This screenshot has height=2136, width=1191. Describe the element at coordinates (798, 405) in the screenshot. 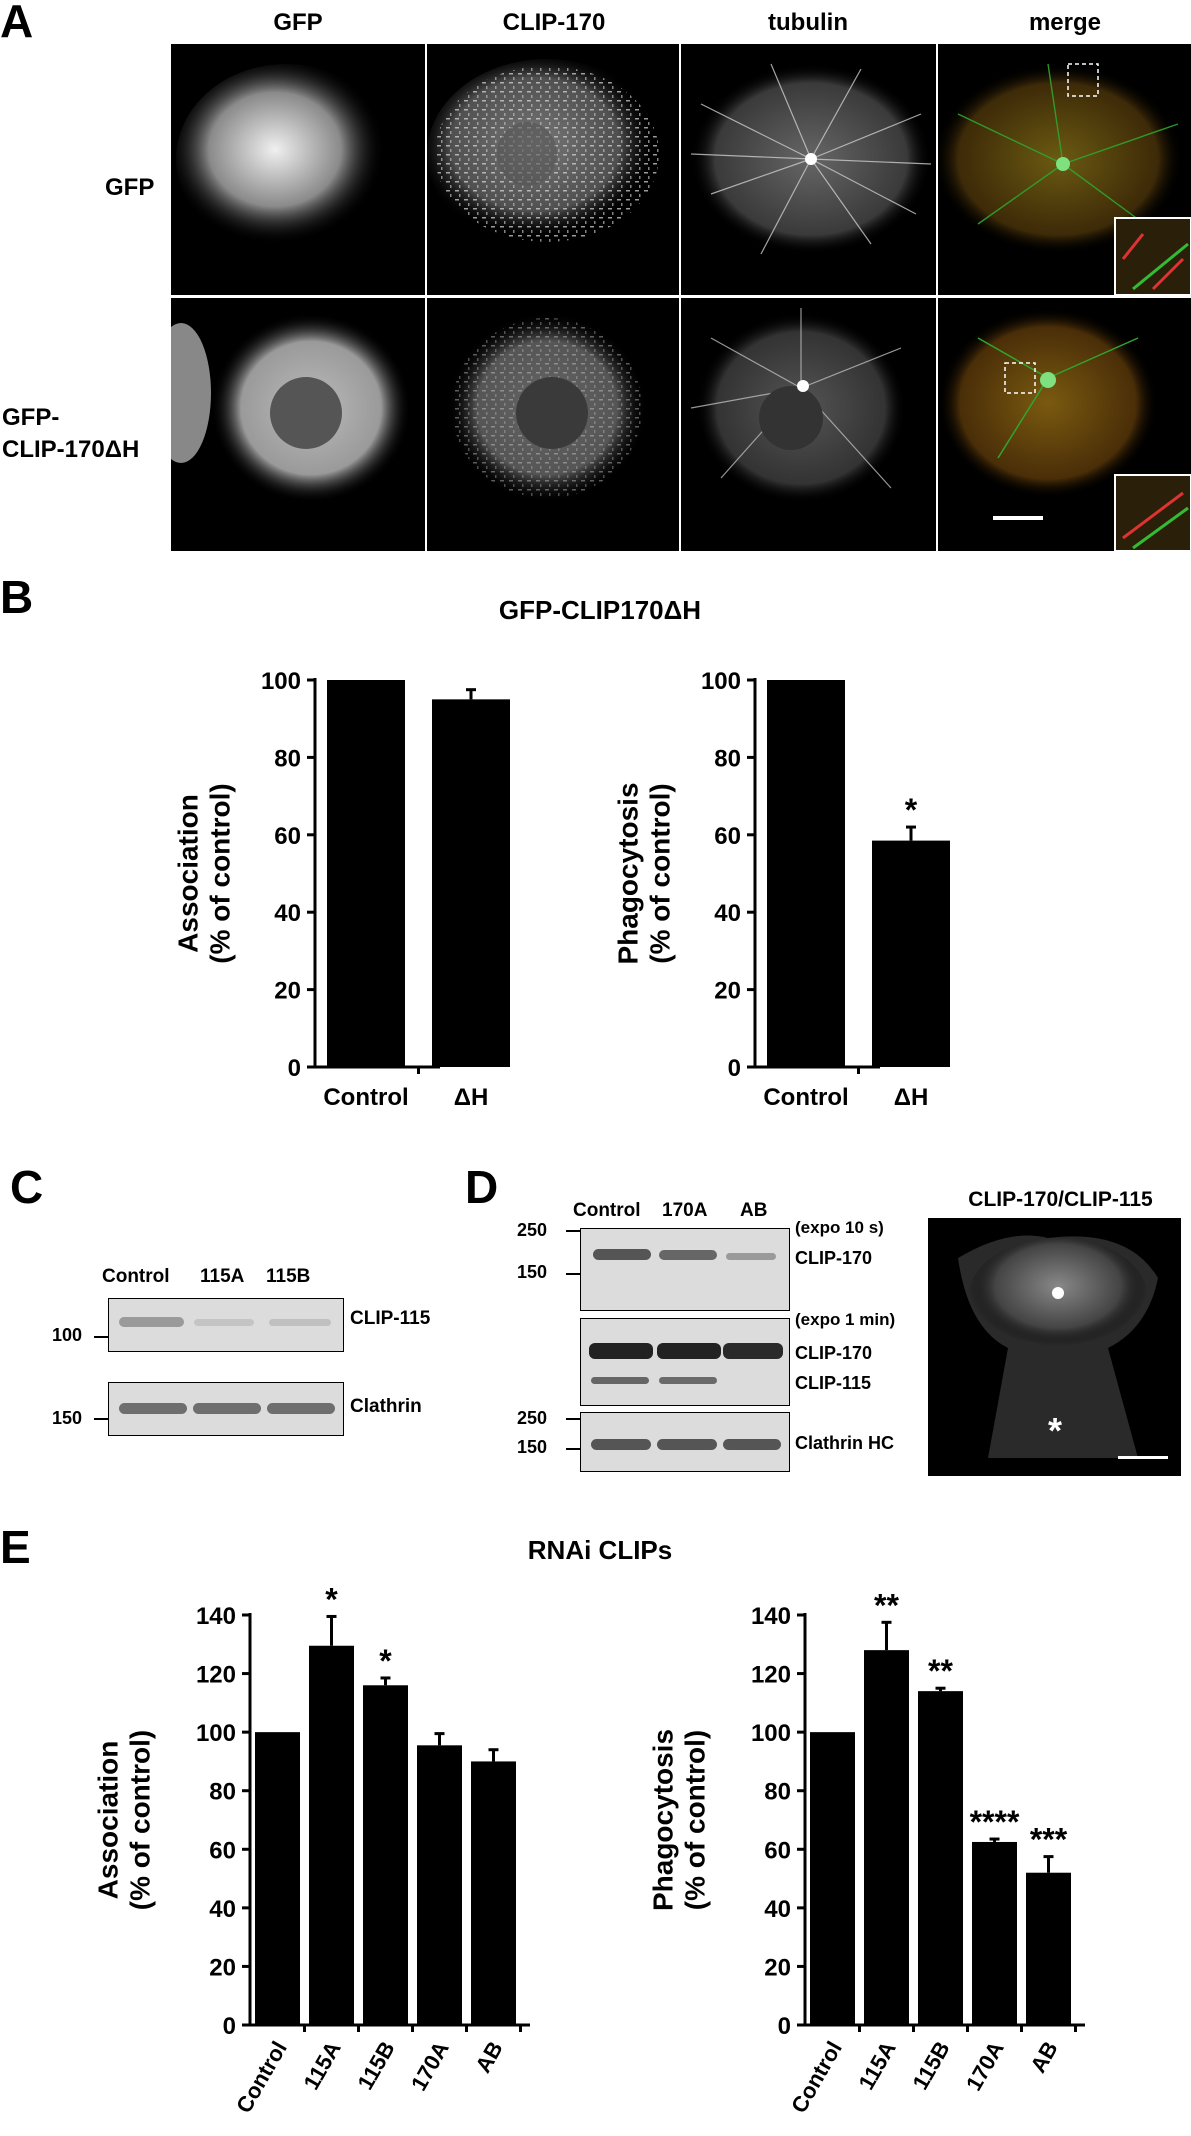

I see `micrograph-dh-tubulin-image` at that location.